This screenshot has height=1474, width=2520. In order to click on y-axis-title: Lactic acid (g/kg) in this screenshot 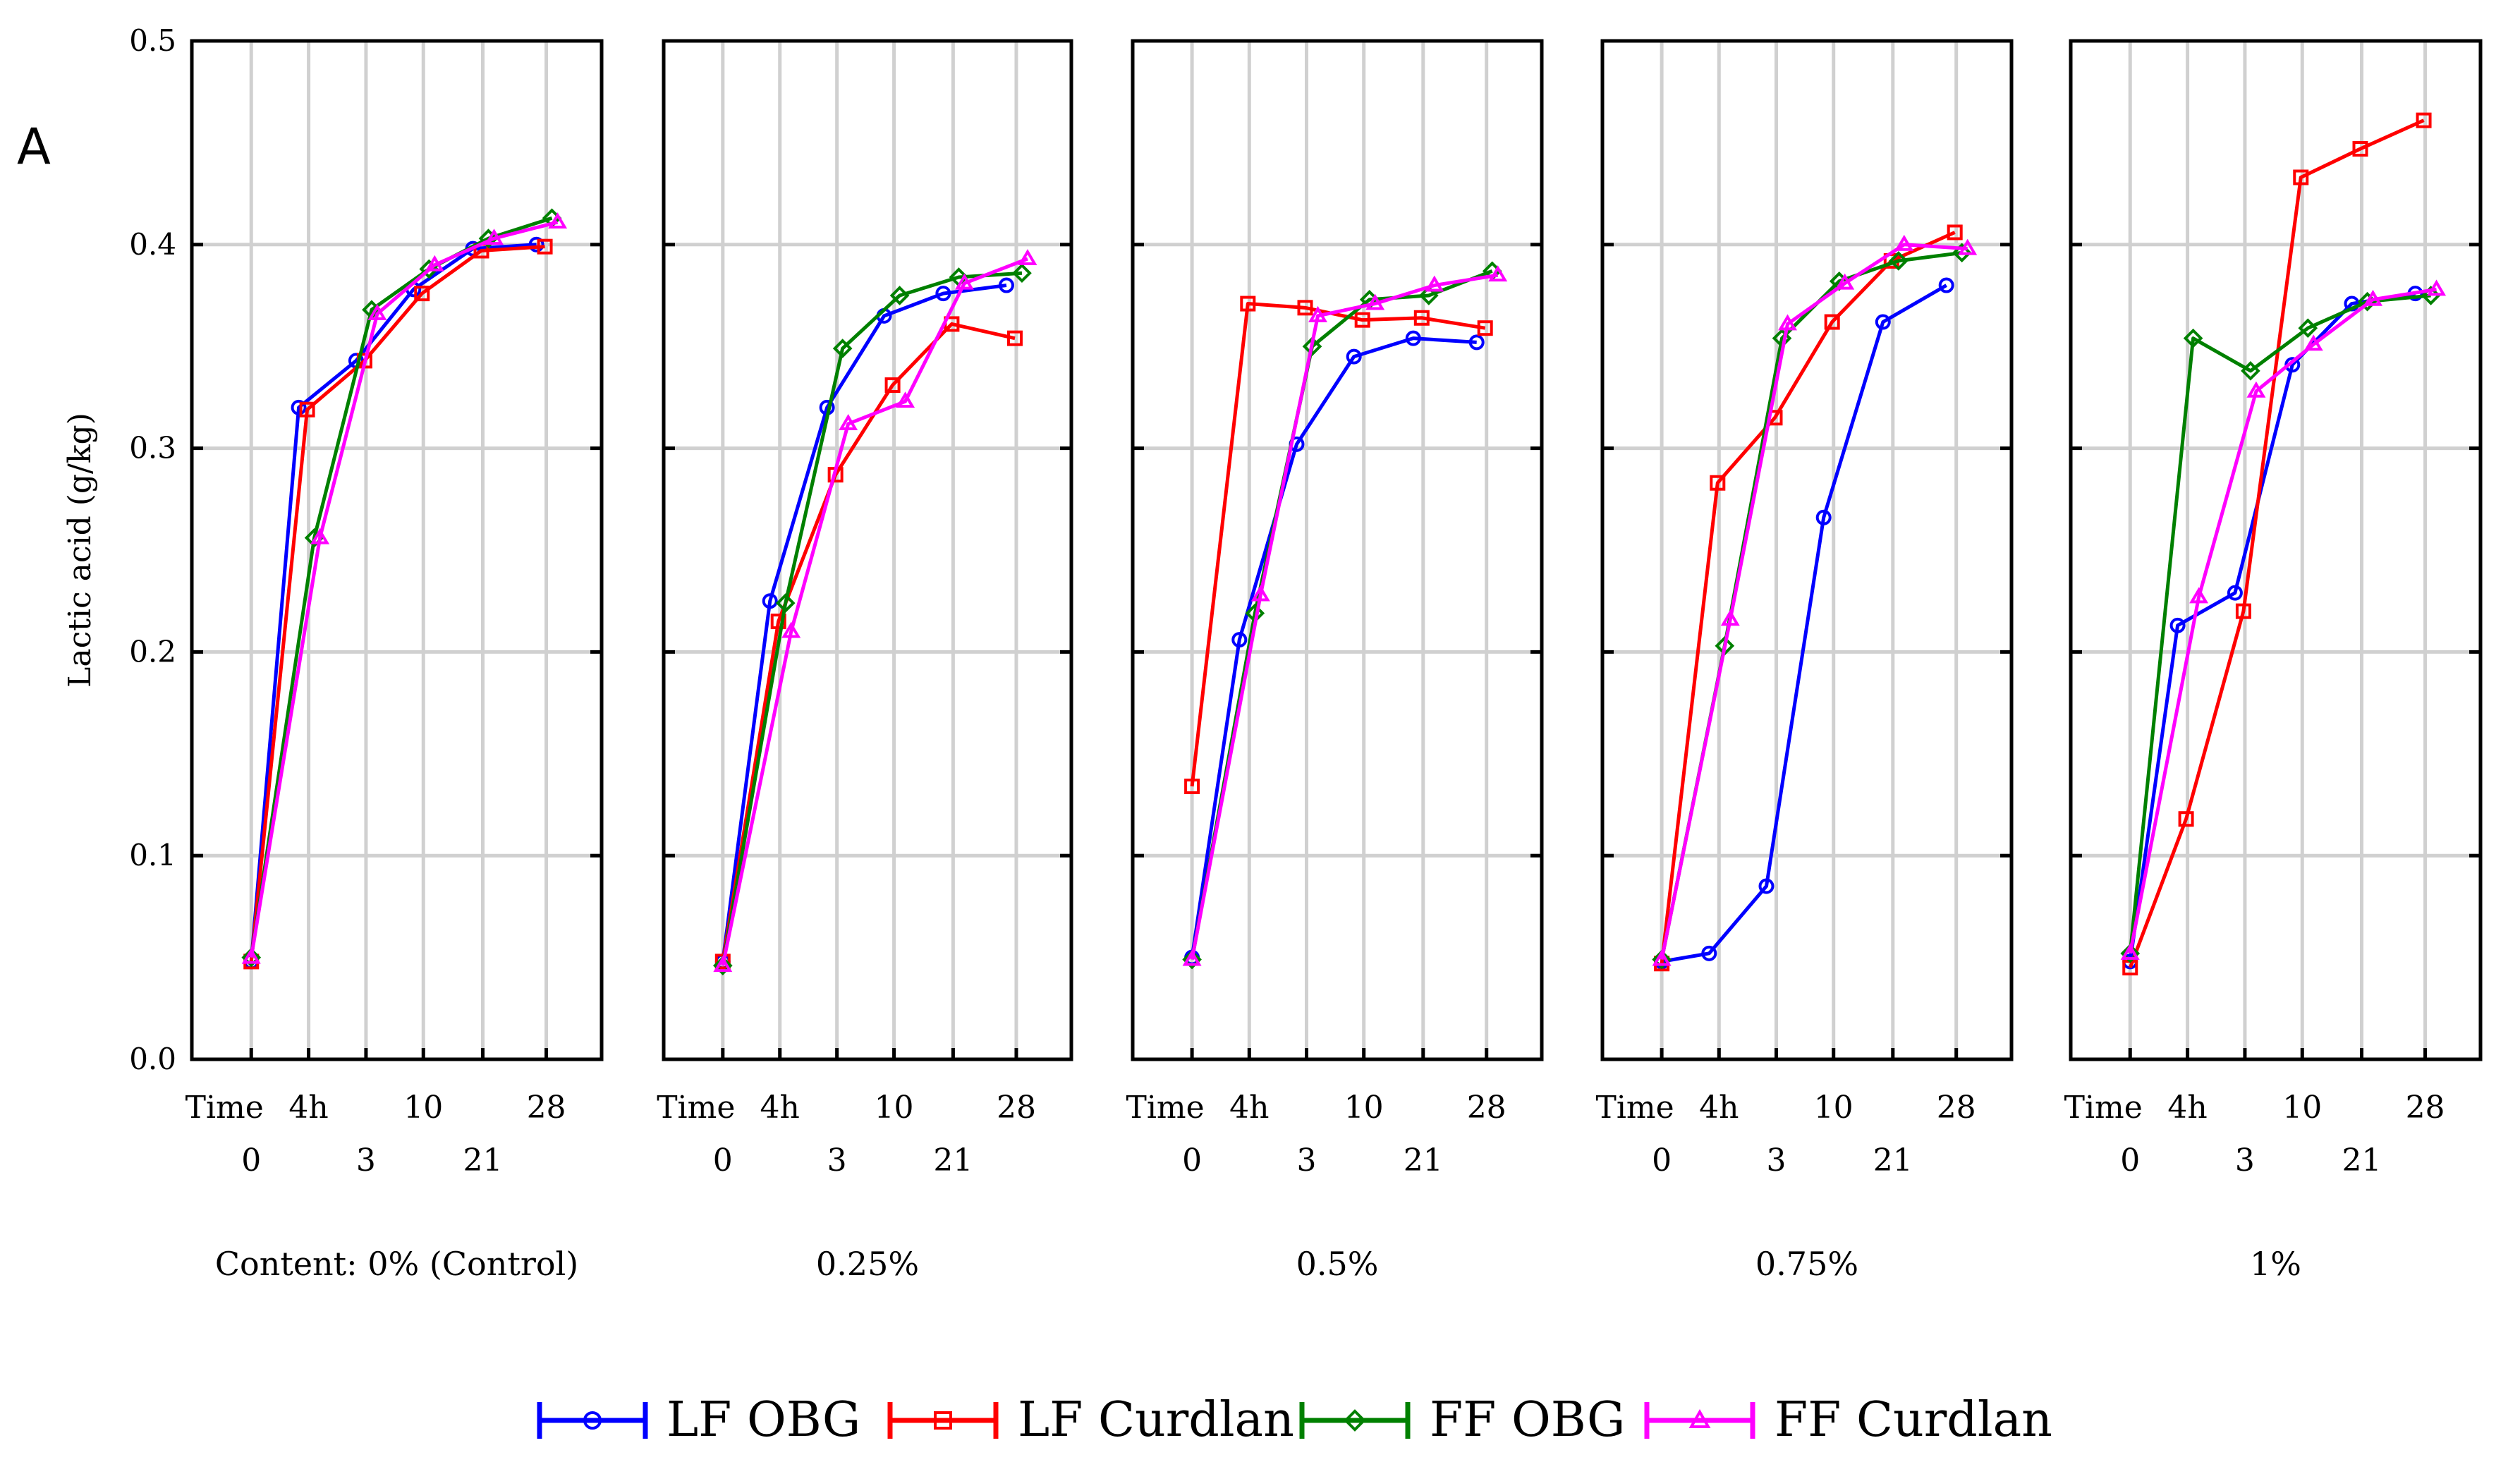, I will do `click(80, 550)`.